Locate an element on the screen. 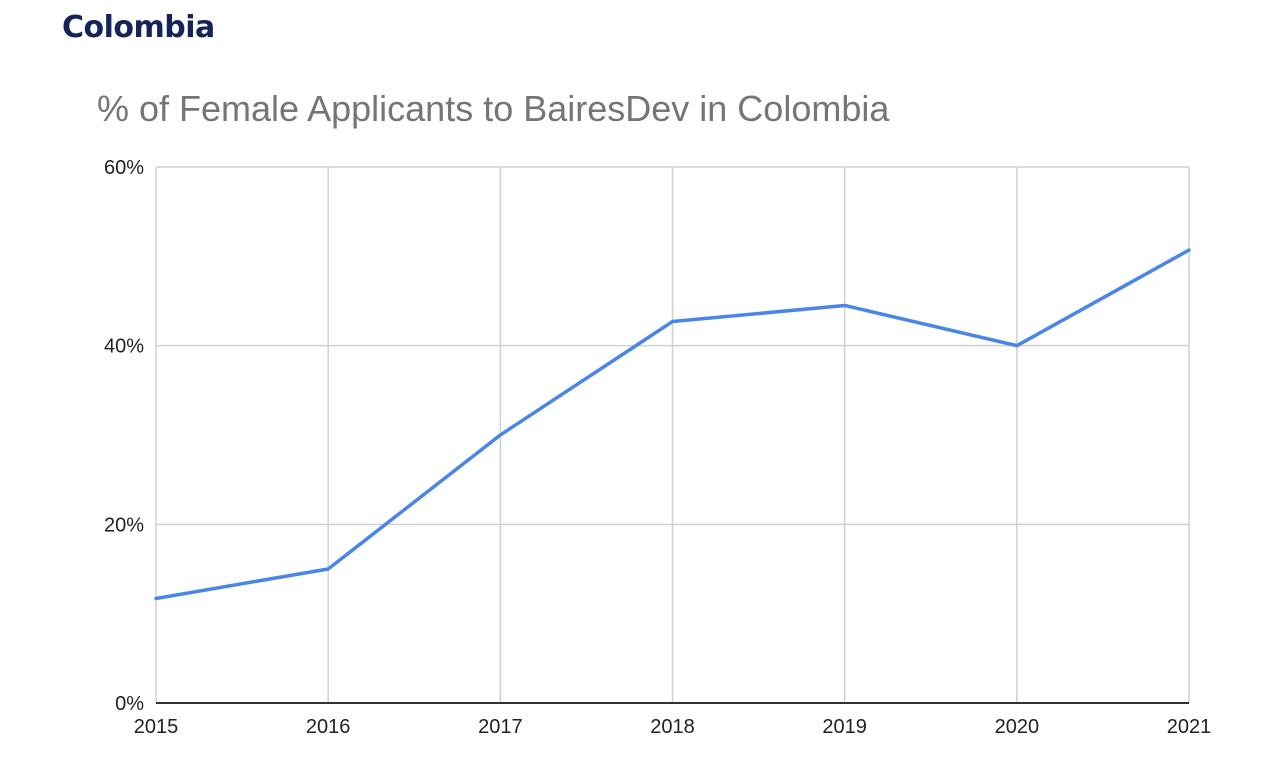 The image size is (1280, 773). y-tick-label: 40% is located at coordinates (124, 347).